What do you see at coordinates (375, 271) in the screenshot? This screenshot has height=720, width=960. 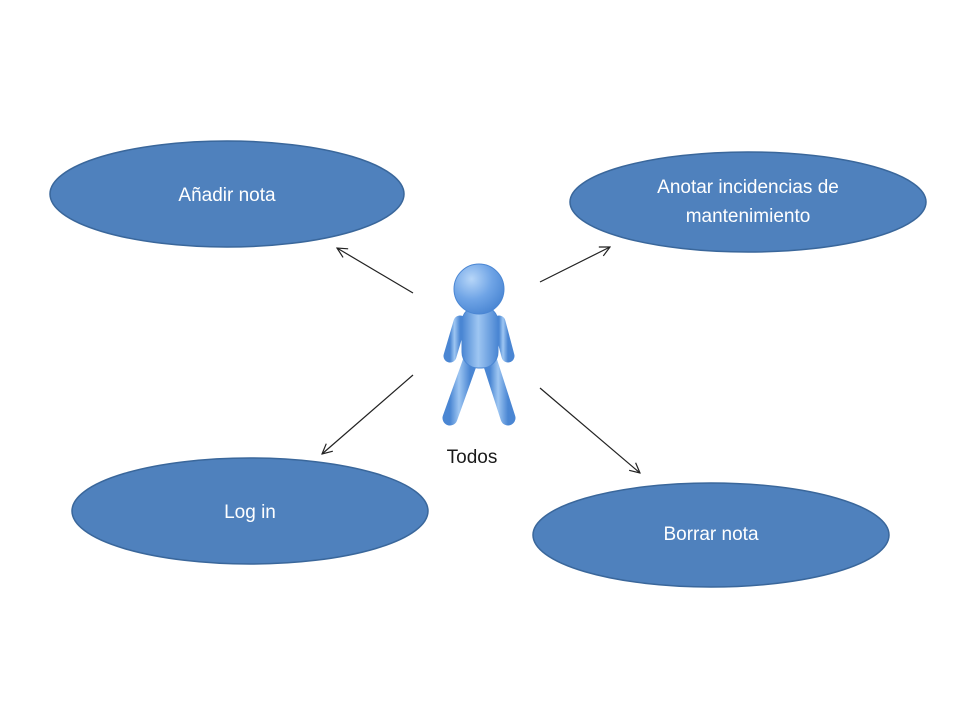 I see `arrow-to-anadir-nota` at bounding box center [375, 271].